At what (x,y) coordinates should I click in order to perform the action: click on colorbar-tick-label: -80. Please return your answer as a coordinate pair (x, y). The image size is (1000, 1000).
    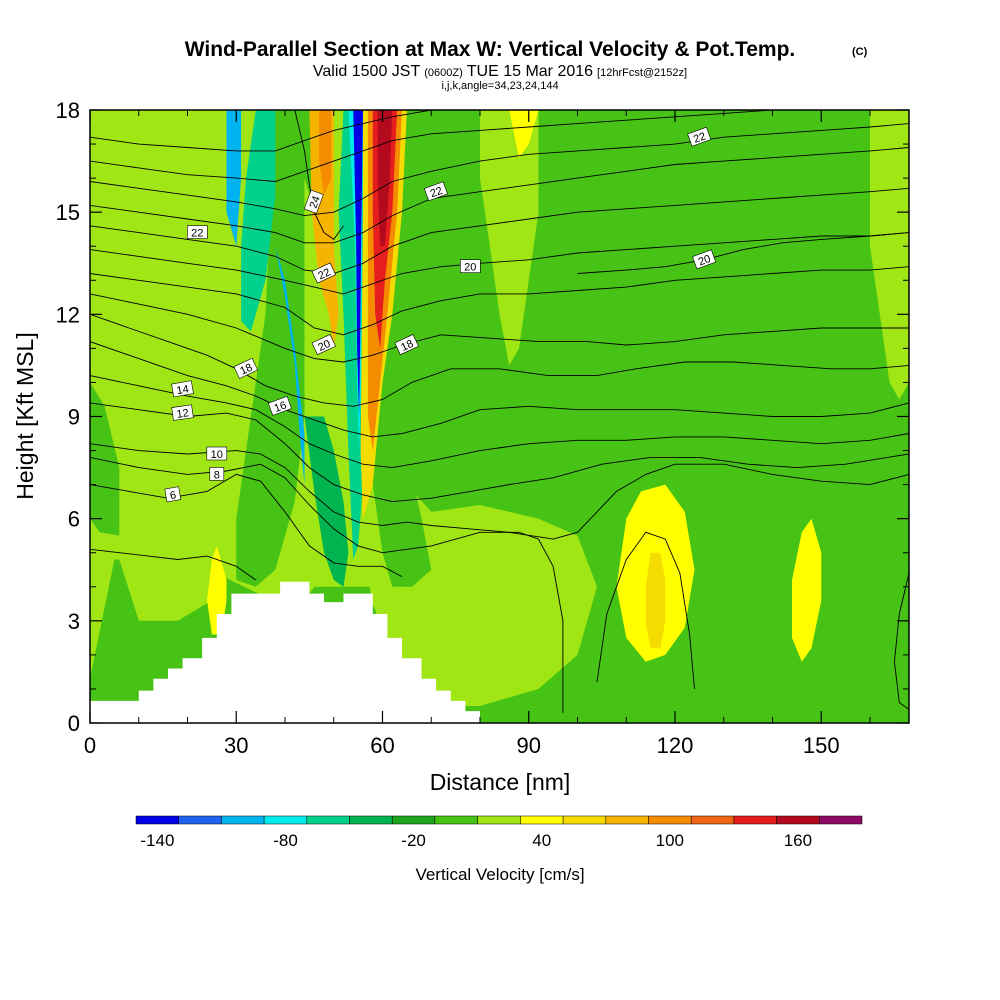
    Looking at the image, I should click on (285, 840).